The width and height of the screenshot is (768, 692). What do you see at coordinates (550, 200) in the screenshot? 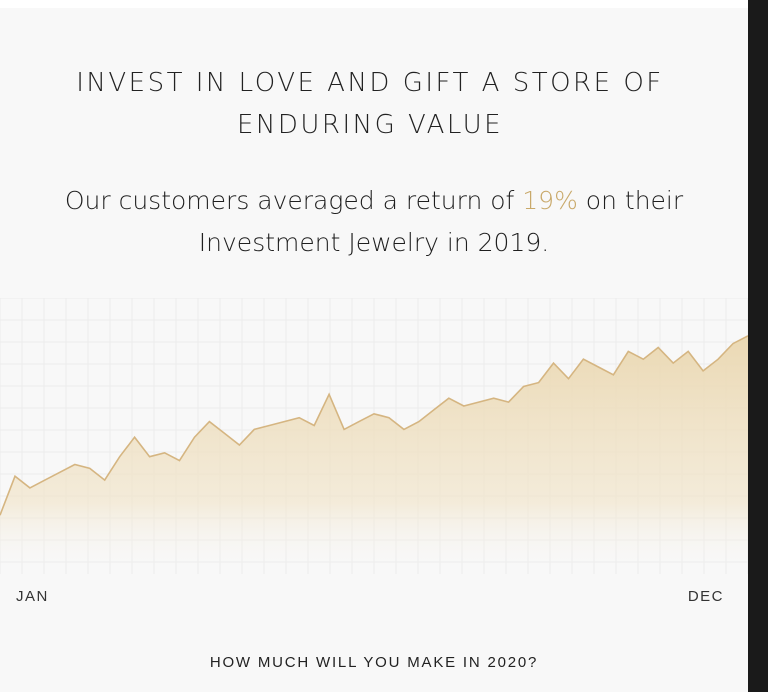
I see `return-percentage: 19%` at bounding box center [550, 200].